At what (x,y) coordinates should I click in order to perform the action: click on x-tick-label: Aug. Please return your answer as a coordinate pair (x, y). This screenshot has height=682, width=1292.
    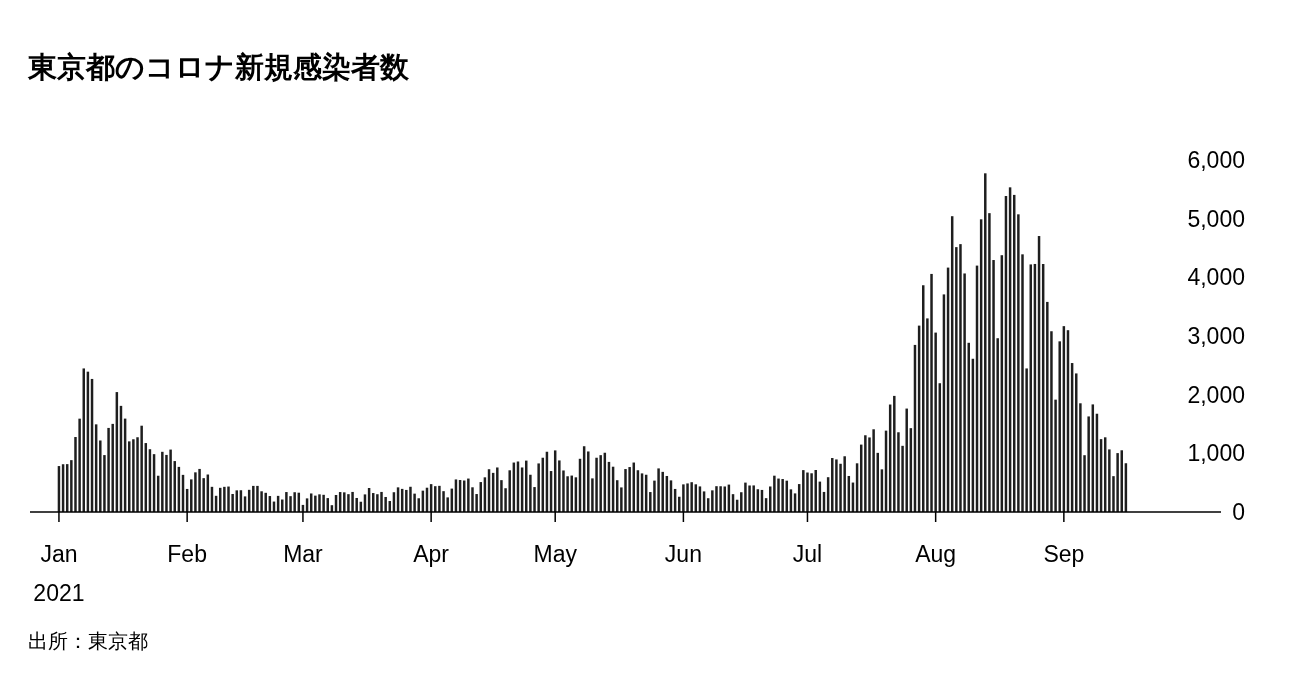
    Looking at the image, I should click on (936, 554).